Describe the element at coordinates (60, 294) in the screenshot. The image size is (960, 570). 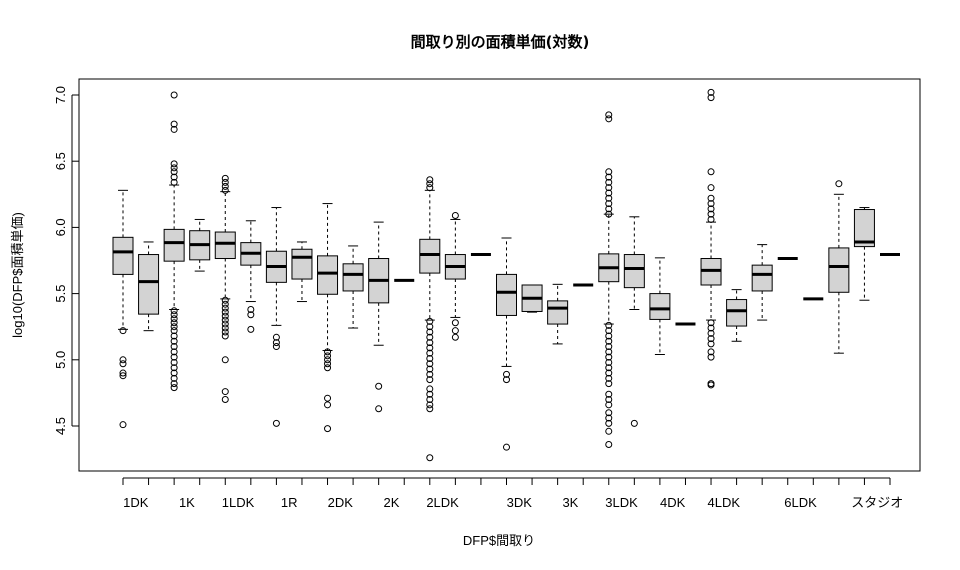
I see `y-tick-label: 5.5` at that location.